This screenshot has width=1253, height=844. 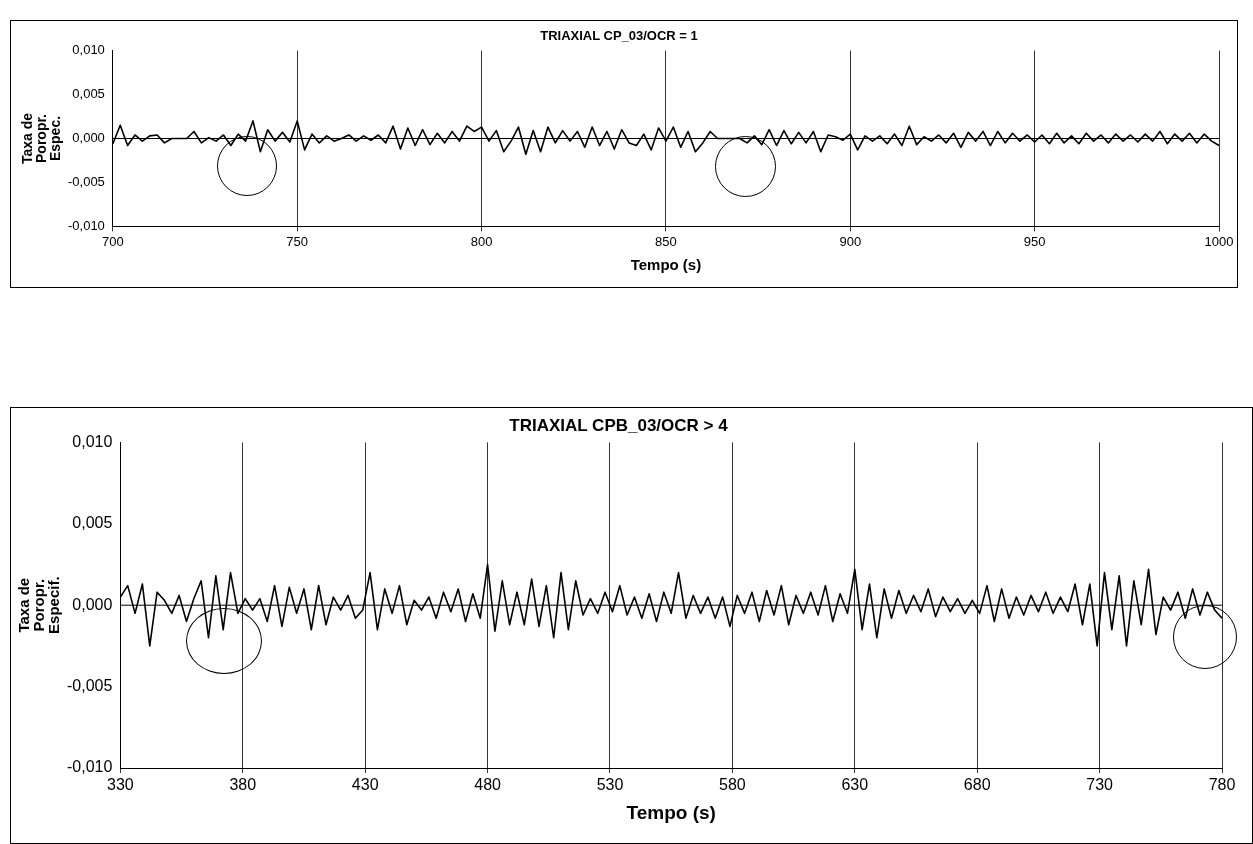 What do you see at coordinates (113, 241) in the screenshot?
I see `x-tick-label: 700` at bounding box center [113, 241].